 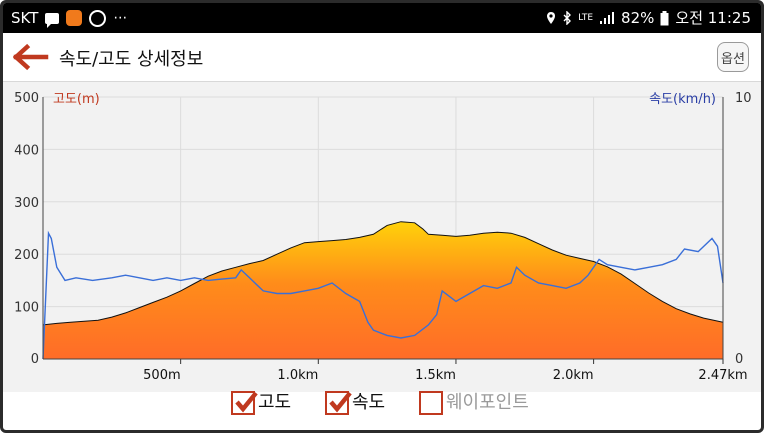 I want to click on battery-icon, so click(x=664, y=17).